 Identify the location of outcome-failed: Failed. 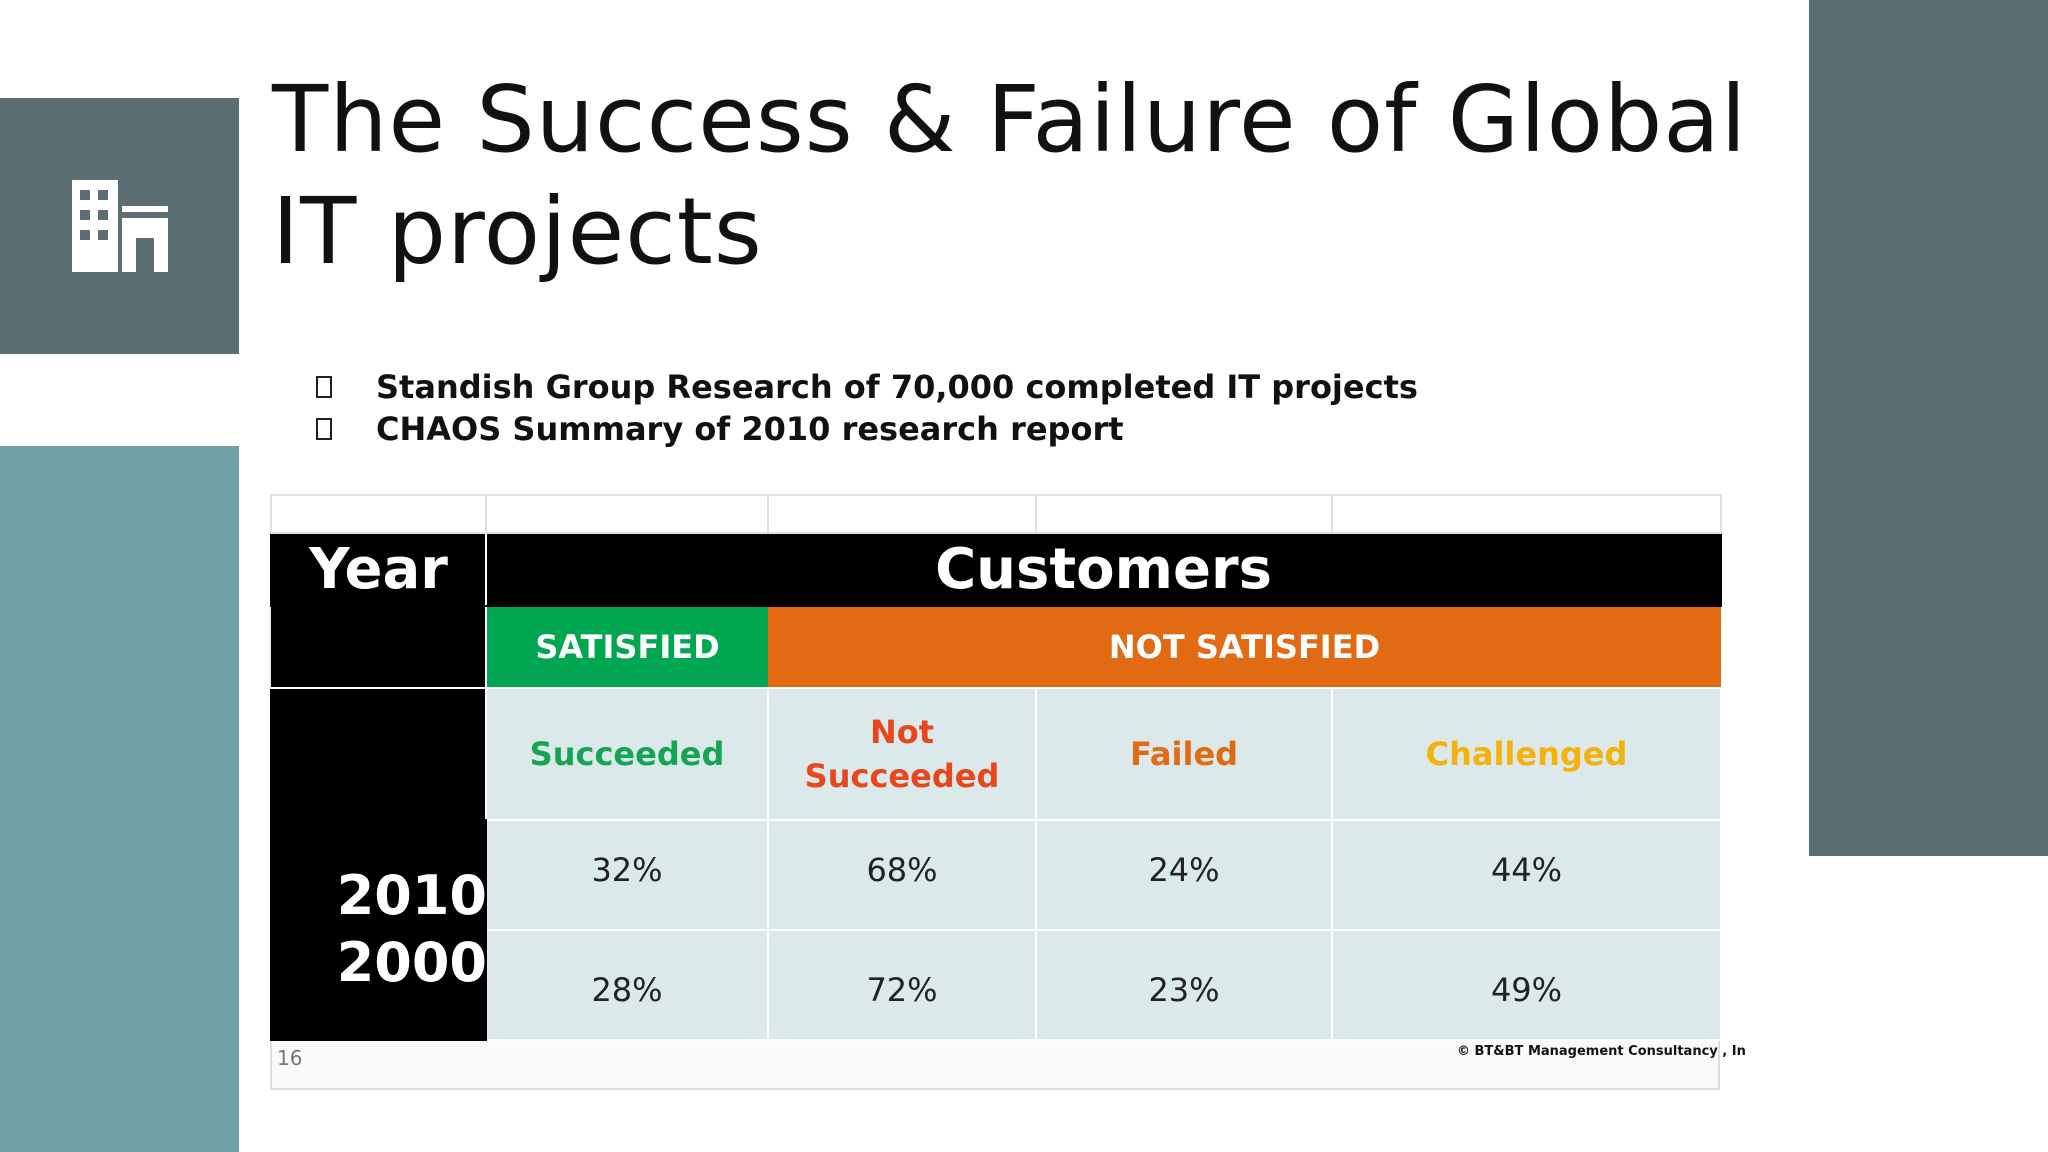
(1184, 754).